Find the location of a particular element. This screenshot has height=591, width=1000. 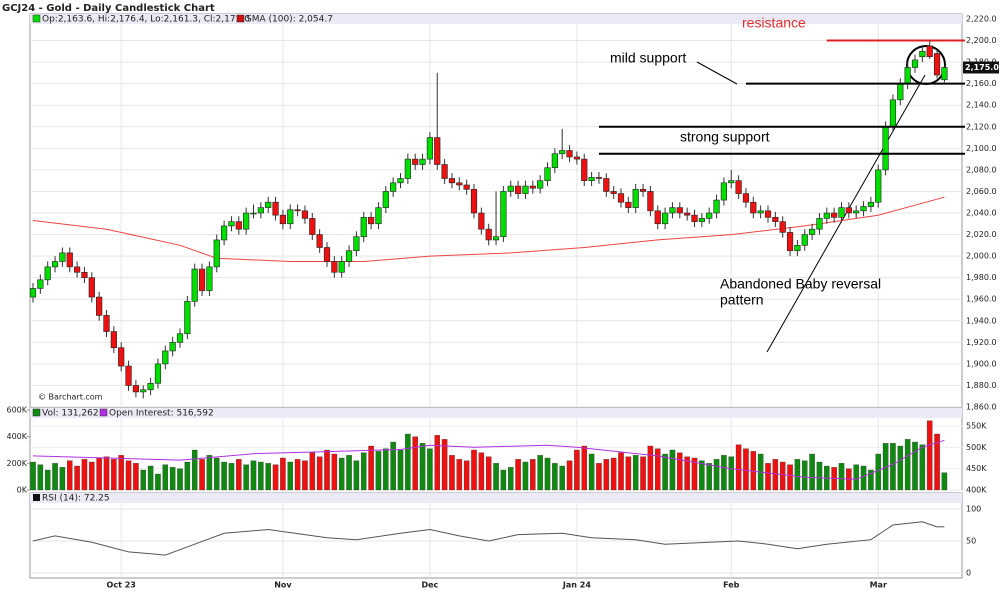

y-tick-label: 1,920.0 is located at coordinates (981, 342).